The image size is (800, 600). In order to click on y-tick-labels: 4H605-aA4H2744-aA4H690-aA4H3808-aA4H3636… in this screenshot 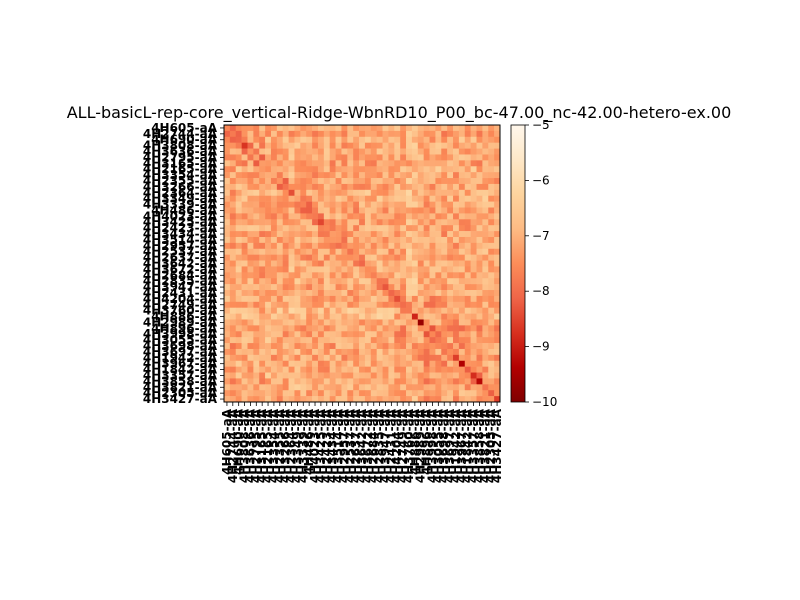, I will do `click(183, 263)`.